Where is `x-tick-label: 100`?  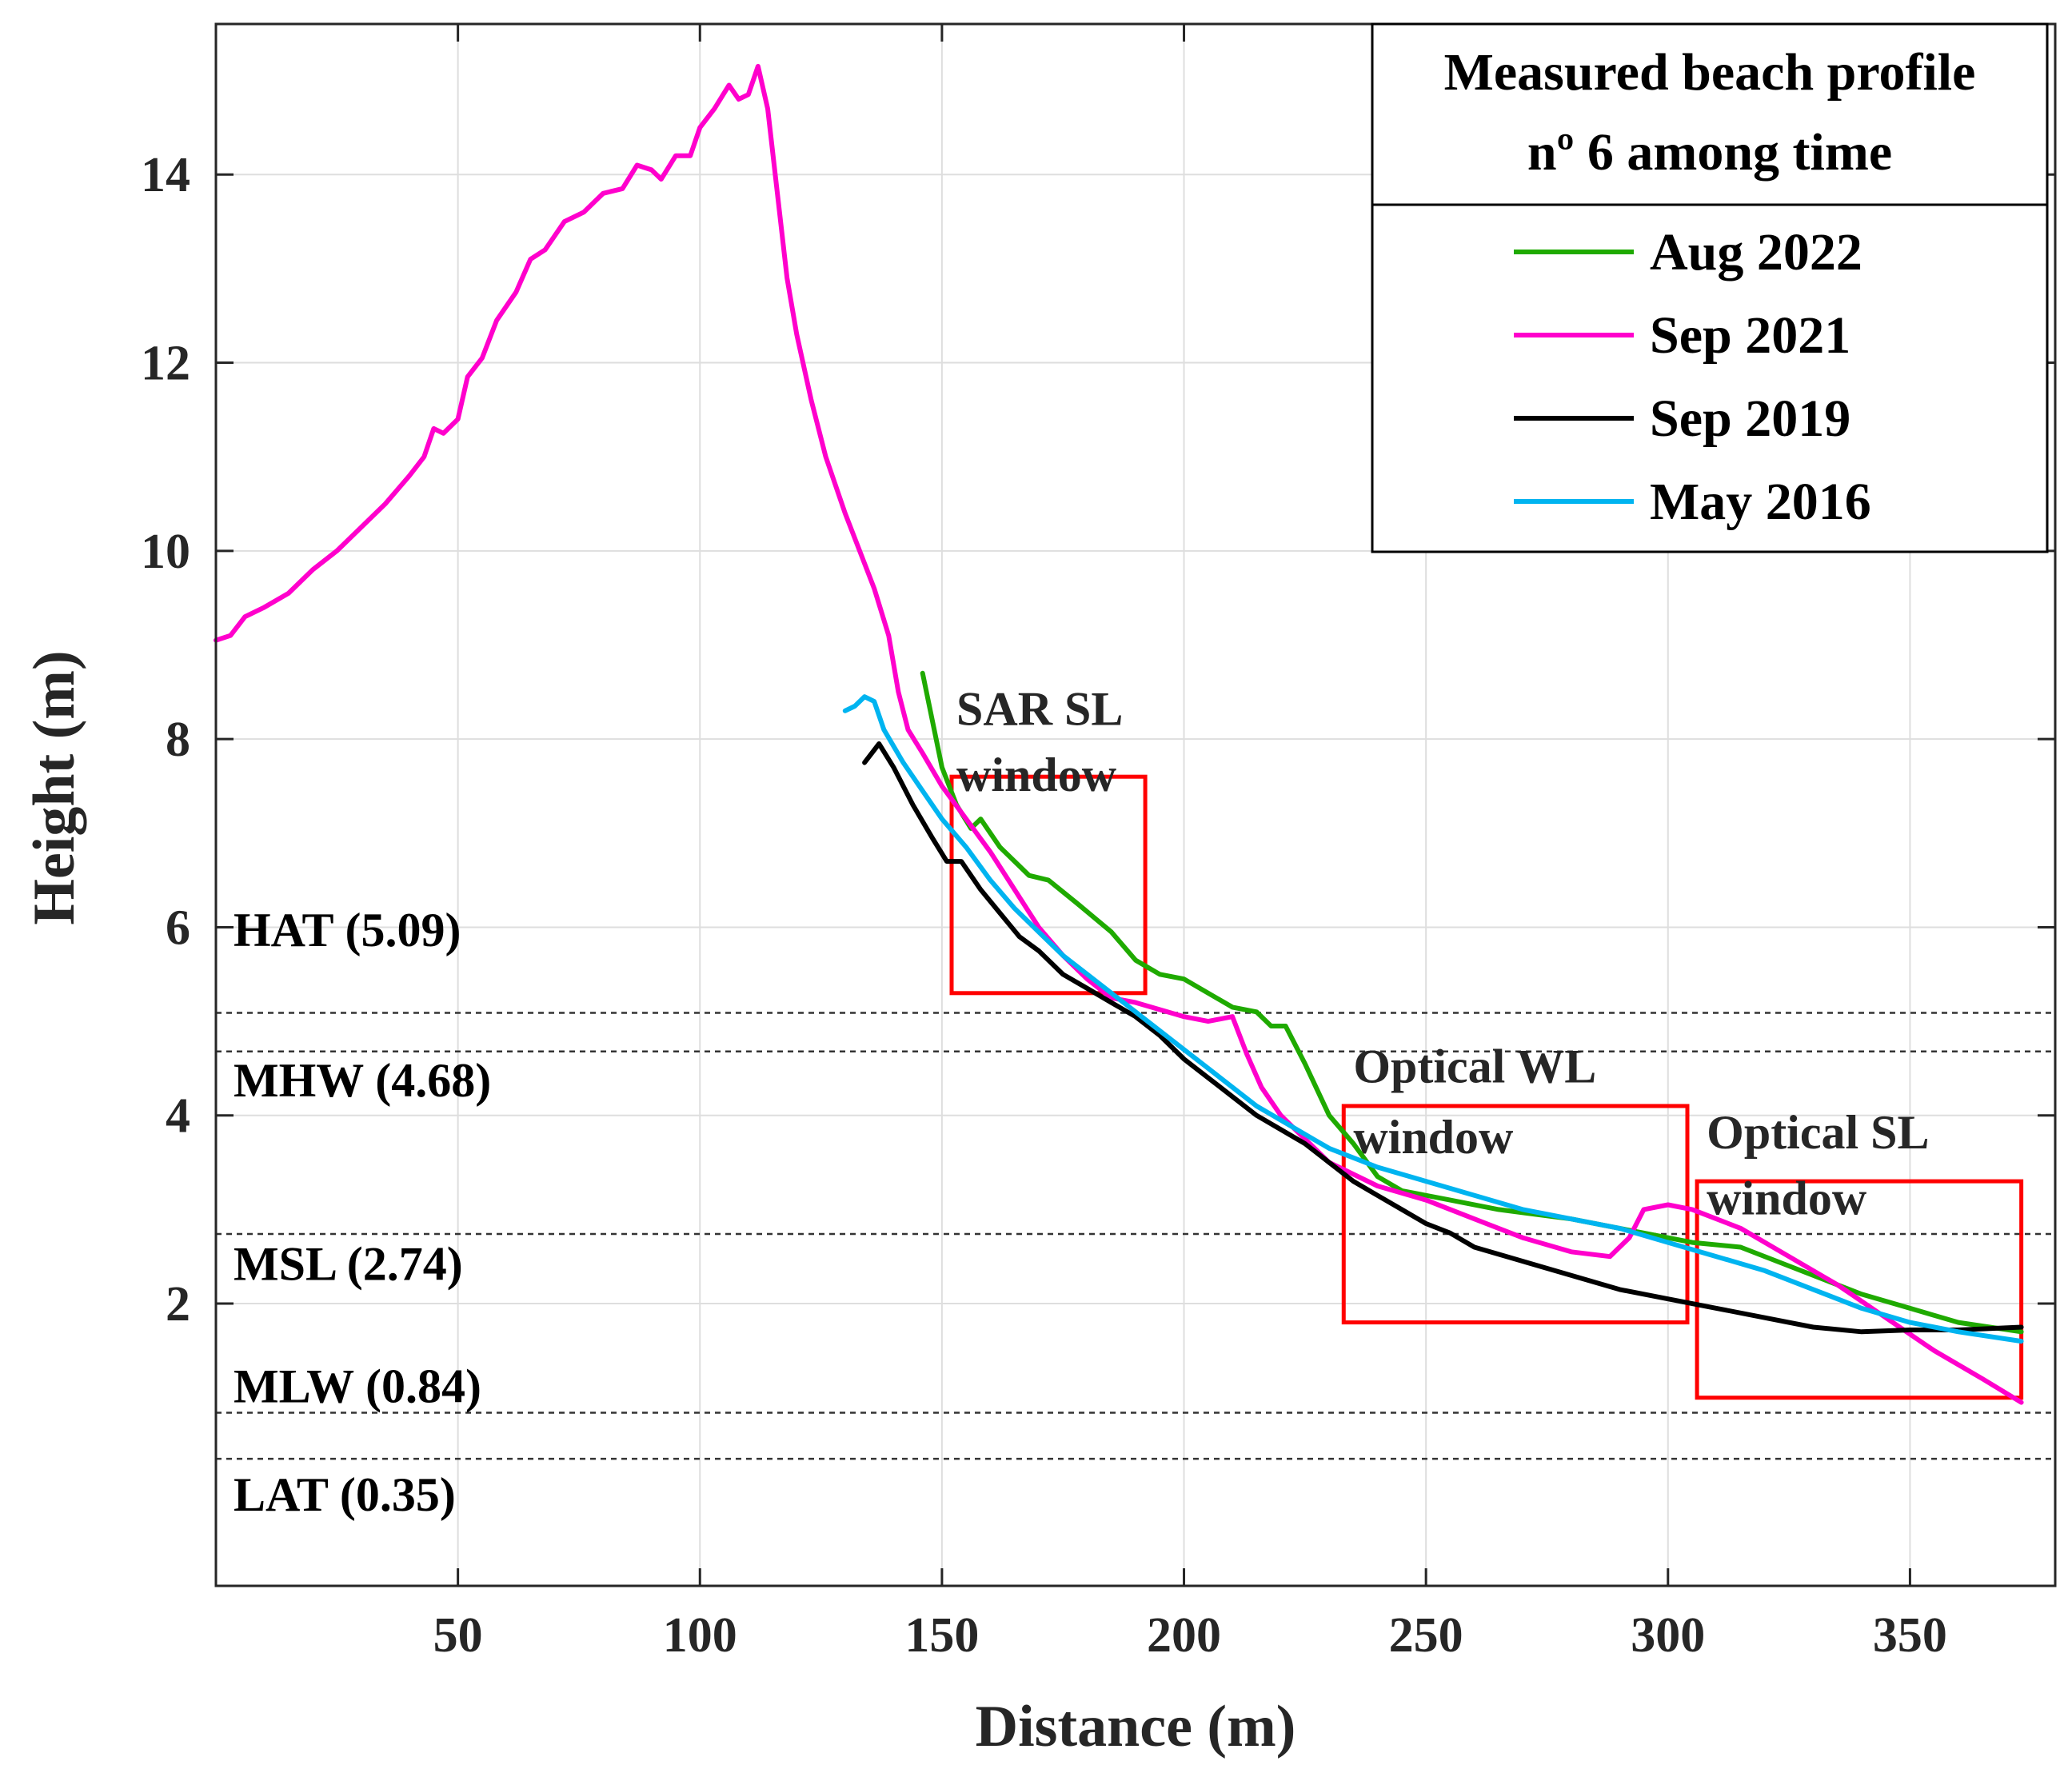
x-tick-label: 100 is located at coordinates (700, 1635).